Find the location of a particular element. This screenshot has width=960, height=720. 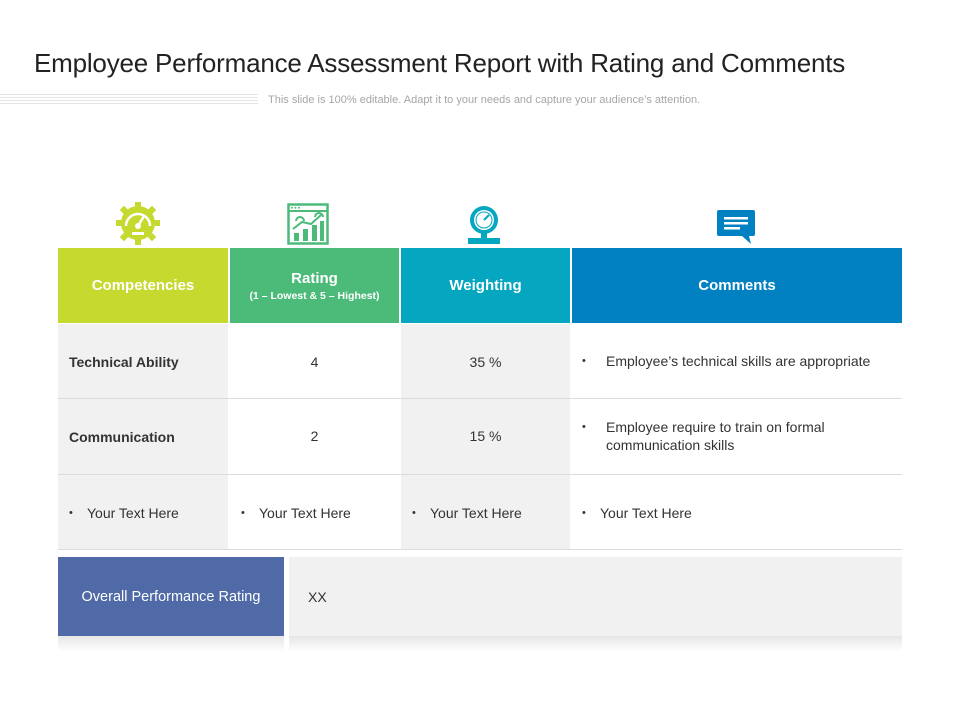

overall-rating-label-text: Overall Performance Rating is located at coordinates (171, 596).